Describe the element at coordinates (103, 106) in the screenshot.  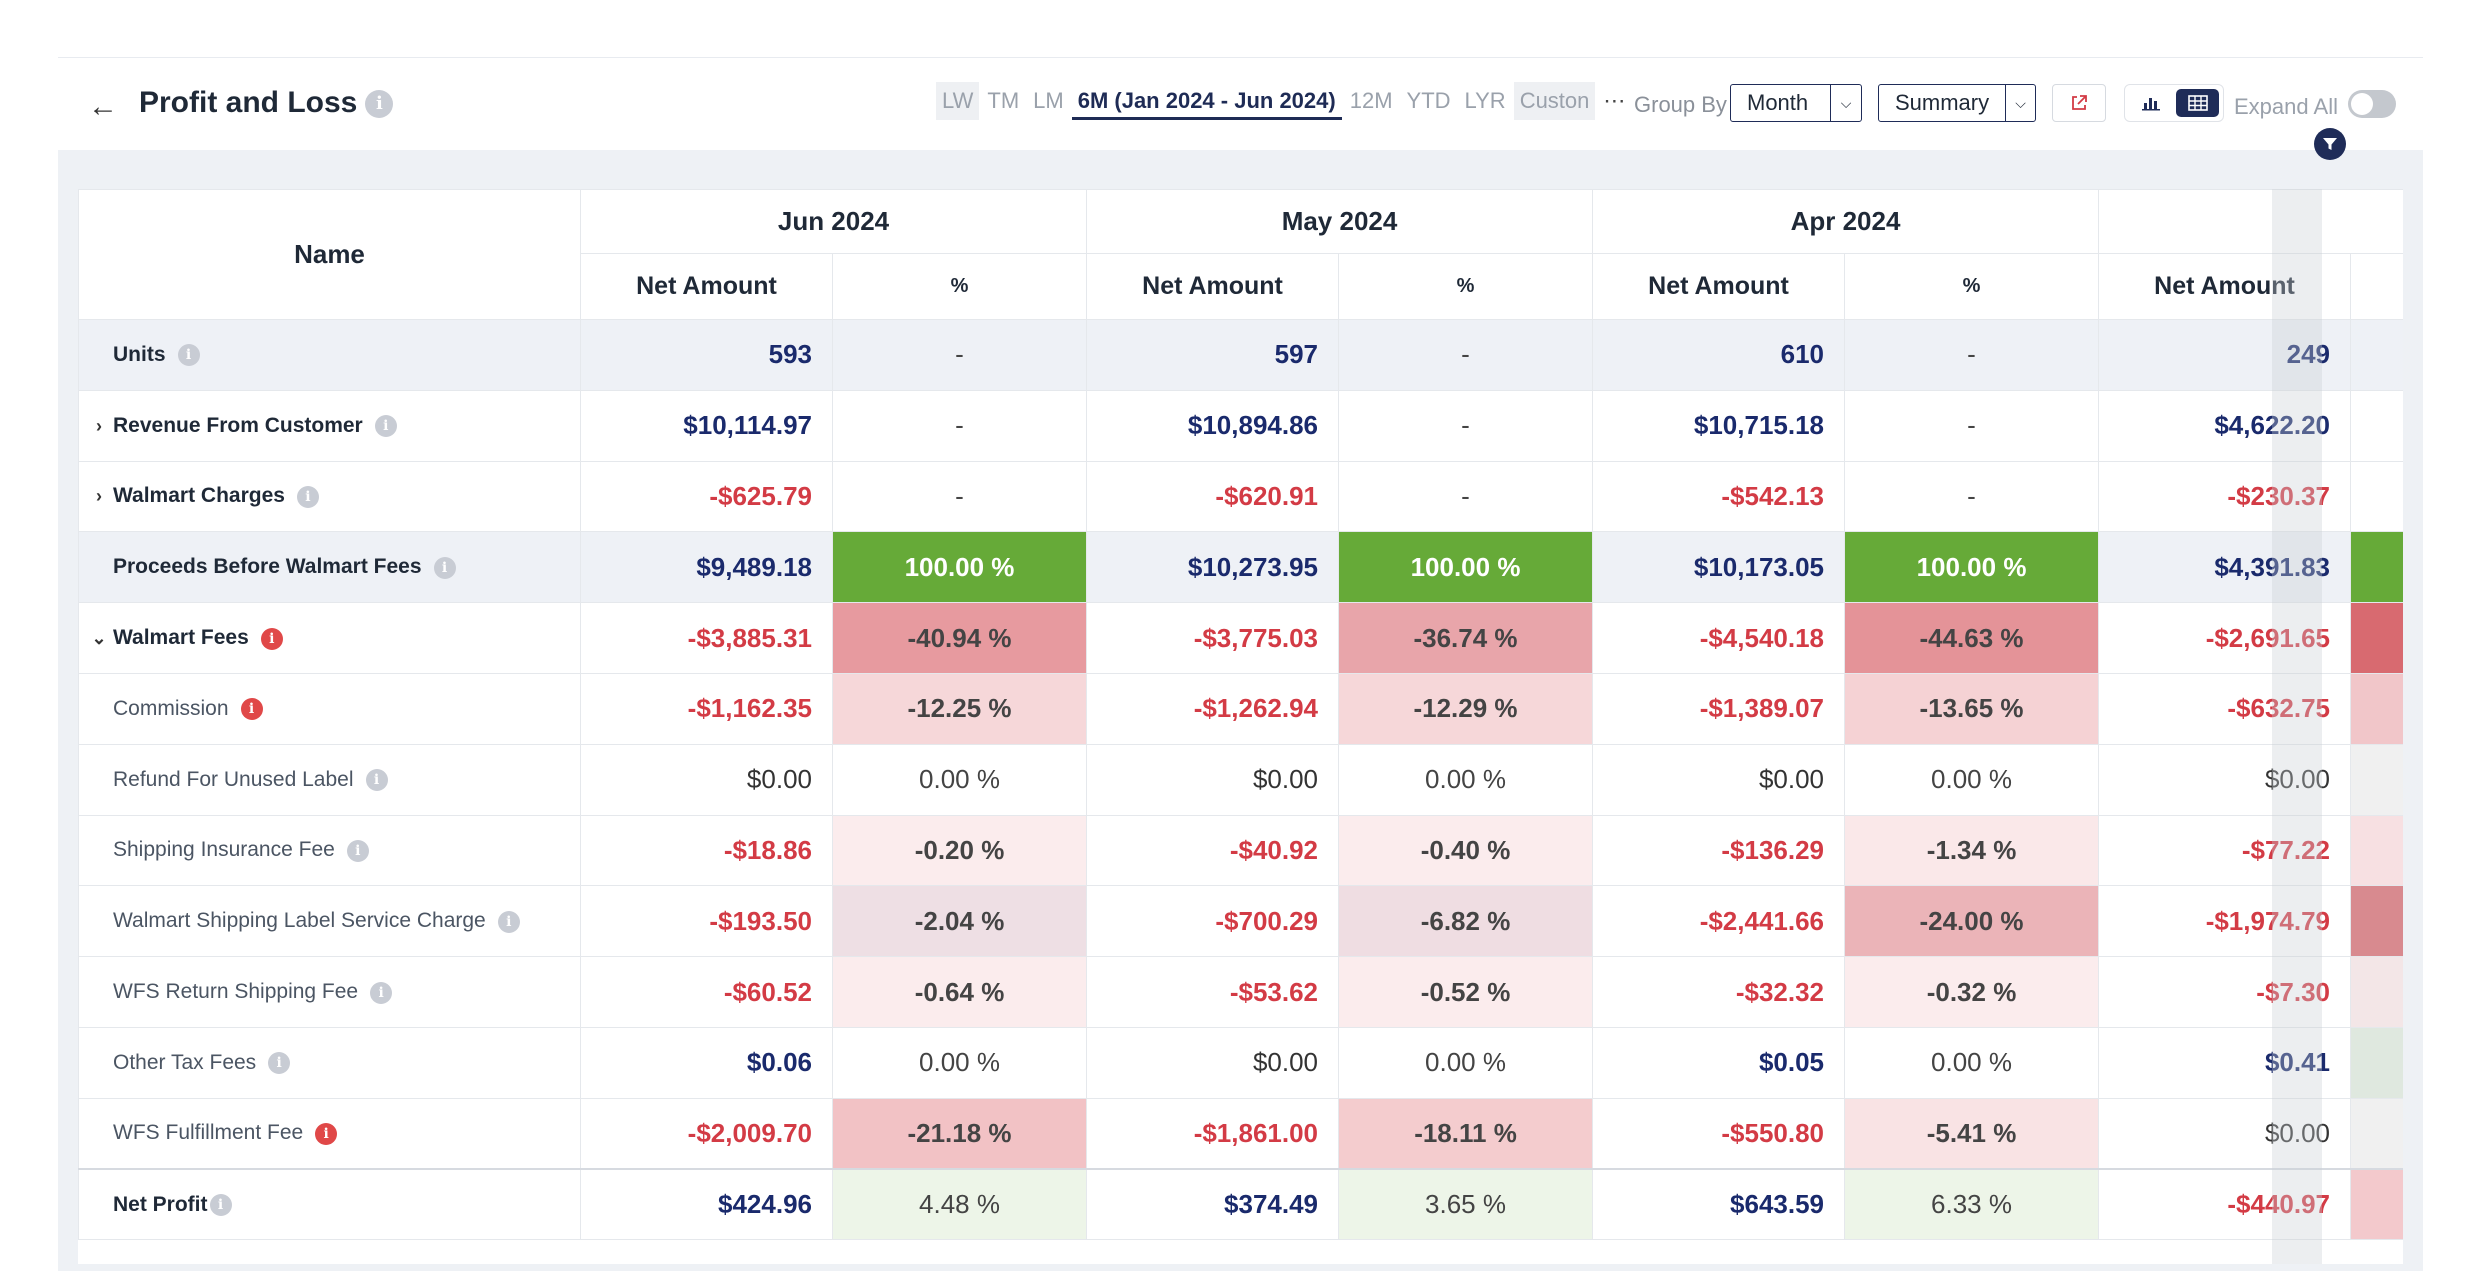
I see `back-arrow-icon: ←` at that location.